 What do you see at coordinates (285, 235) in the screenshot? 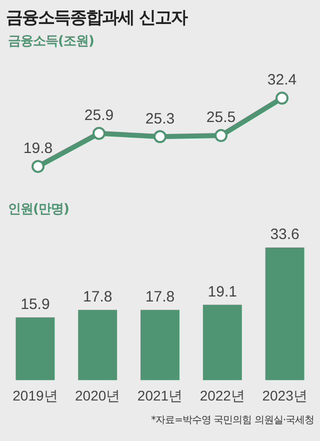
I see `data-label: 33.6` at bounding box center [285, 235].